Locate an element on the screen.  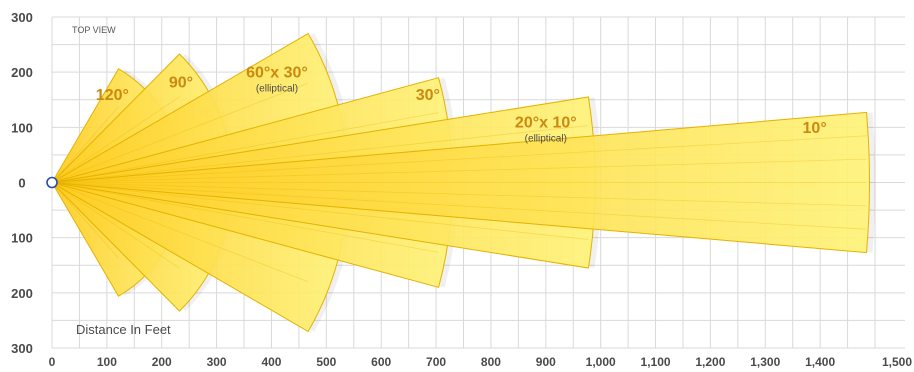
x-tick-label: 1,300 is located at coordinates (765, 362).